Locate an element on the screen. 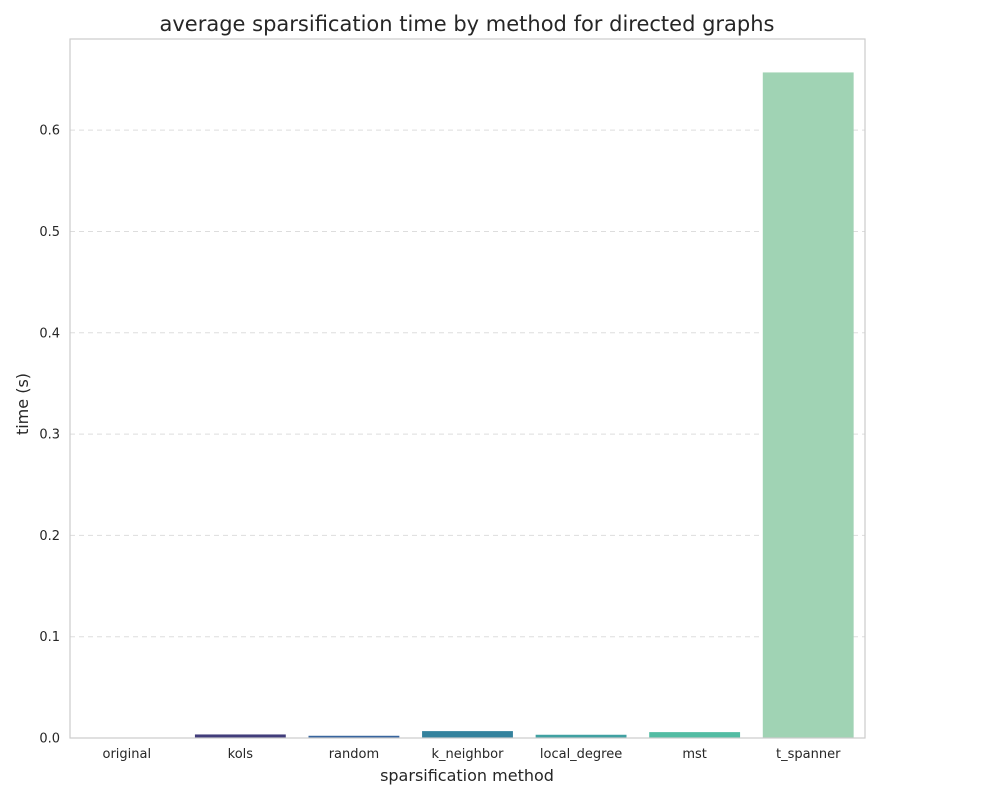 The image size is (1000, 800). x-tick-label: k_neighbor is located at coordinates (468, 754).